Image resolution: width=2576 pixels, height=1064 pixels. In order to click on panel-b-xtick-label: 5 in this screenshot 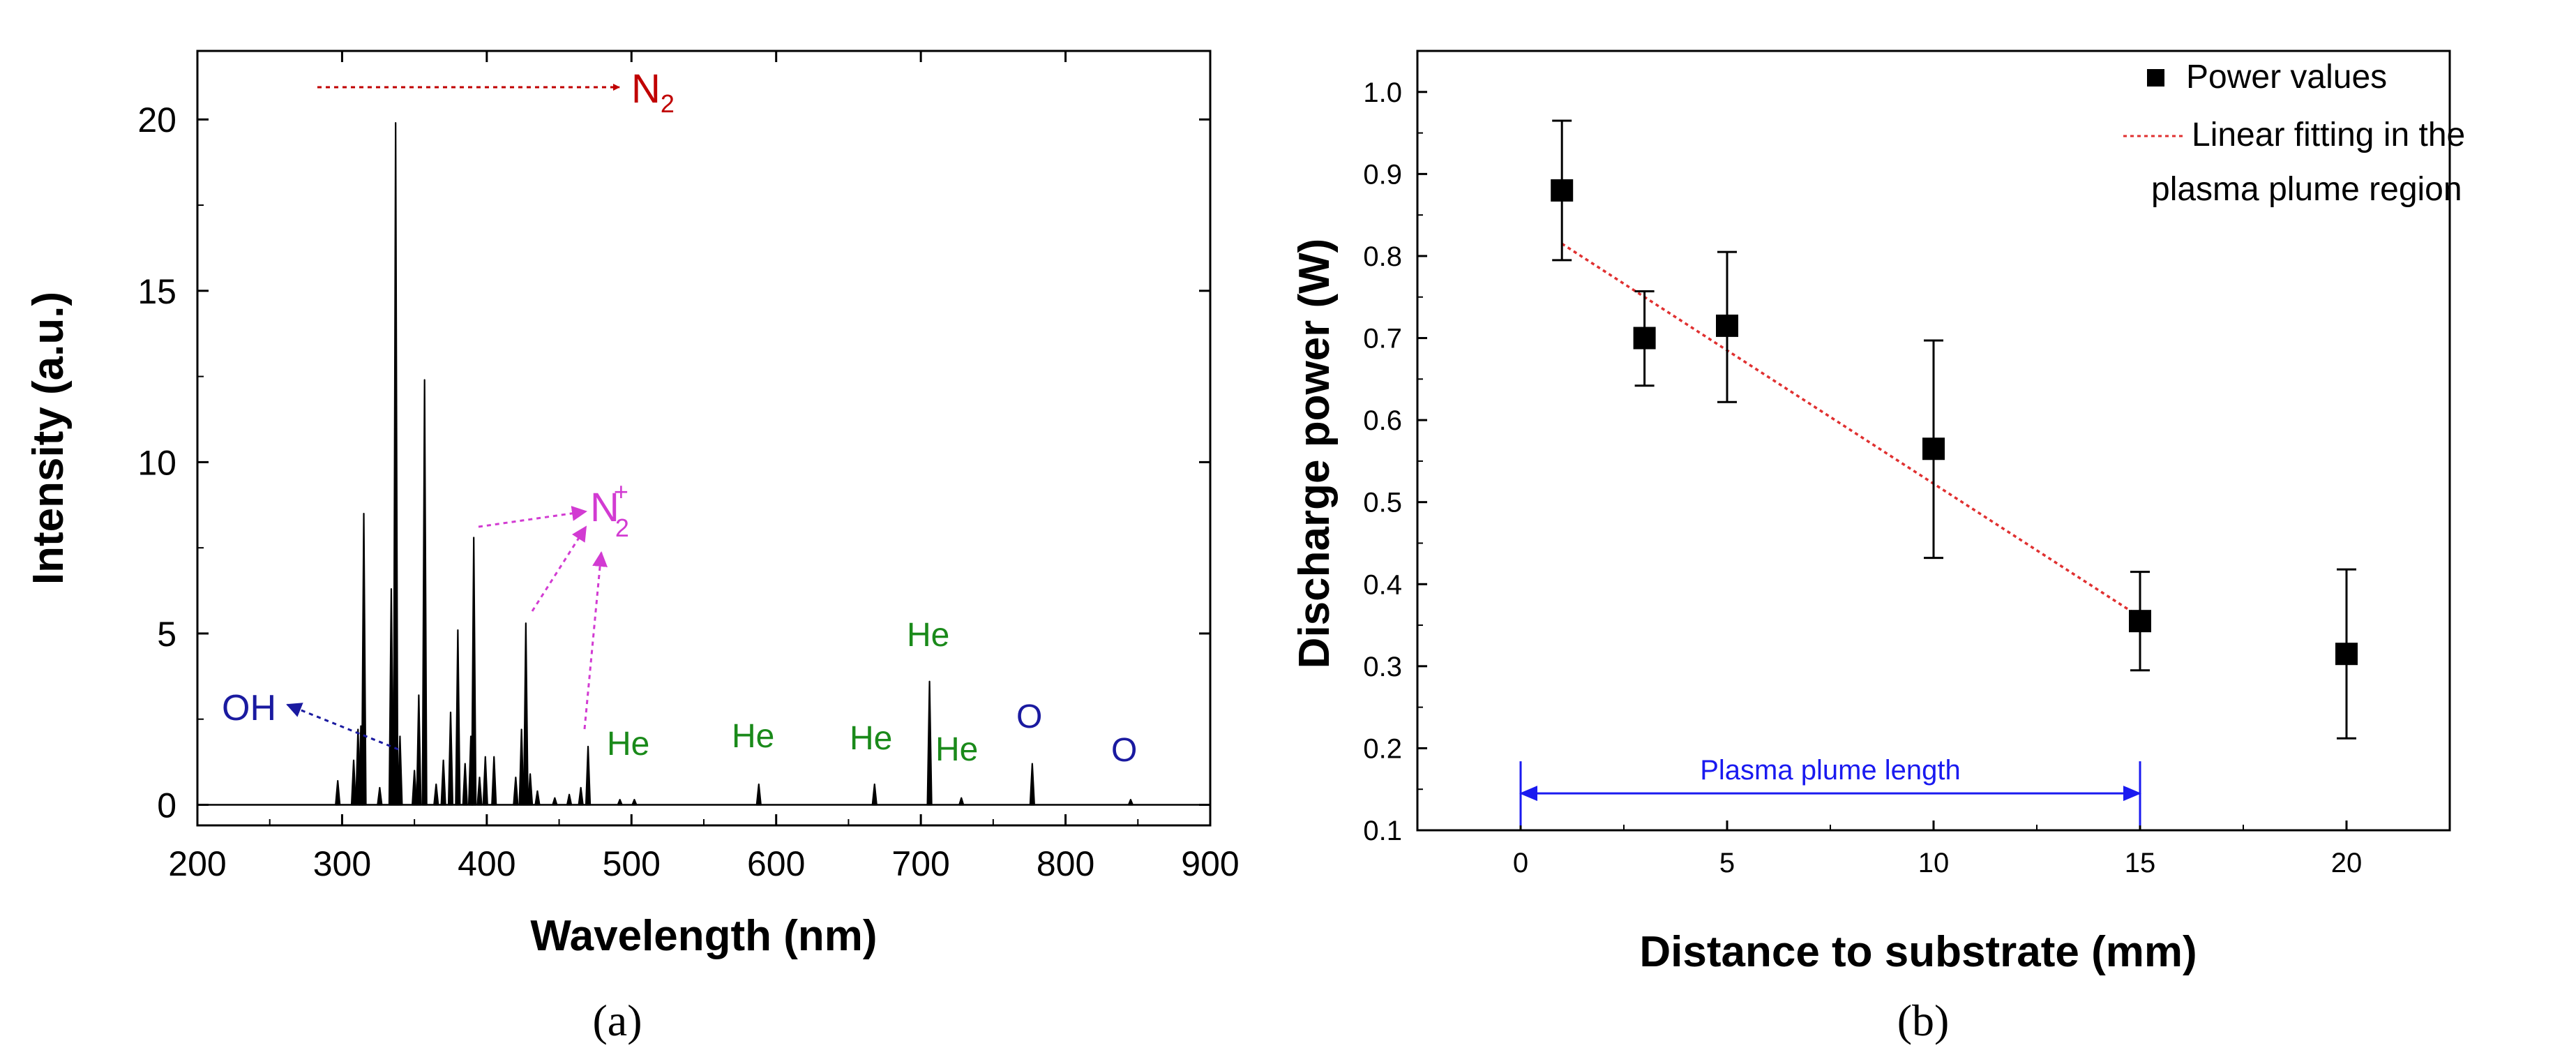, I will do `click(1727, 863)`.